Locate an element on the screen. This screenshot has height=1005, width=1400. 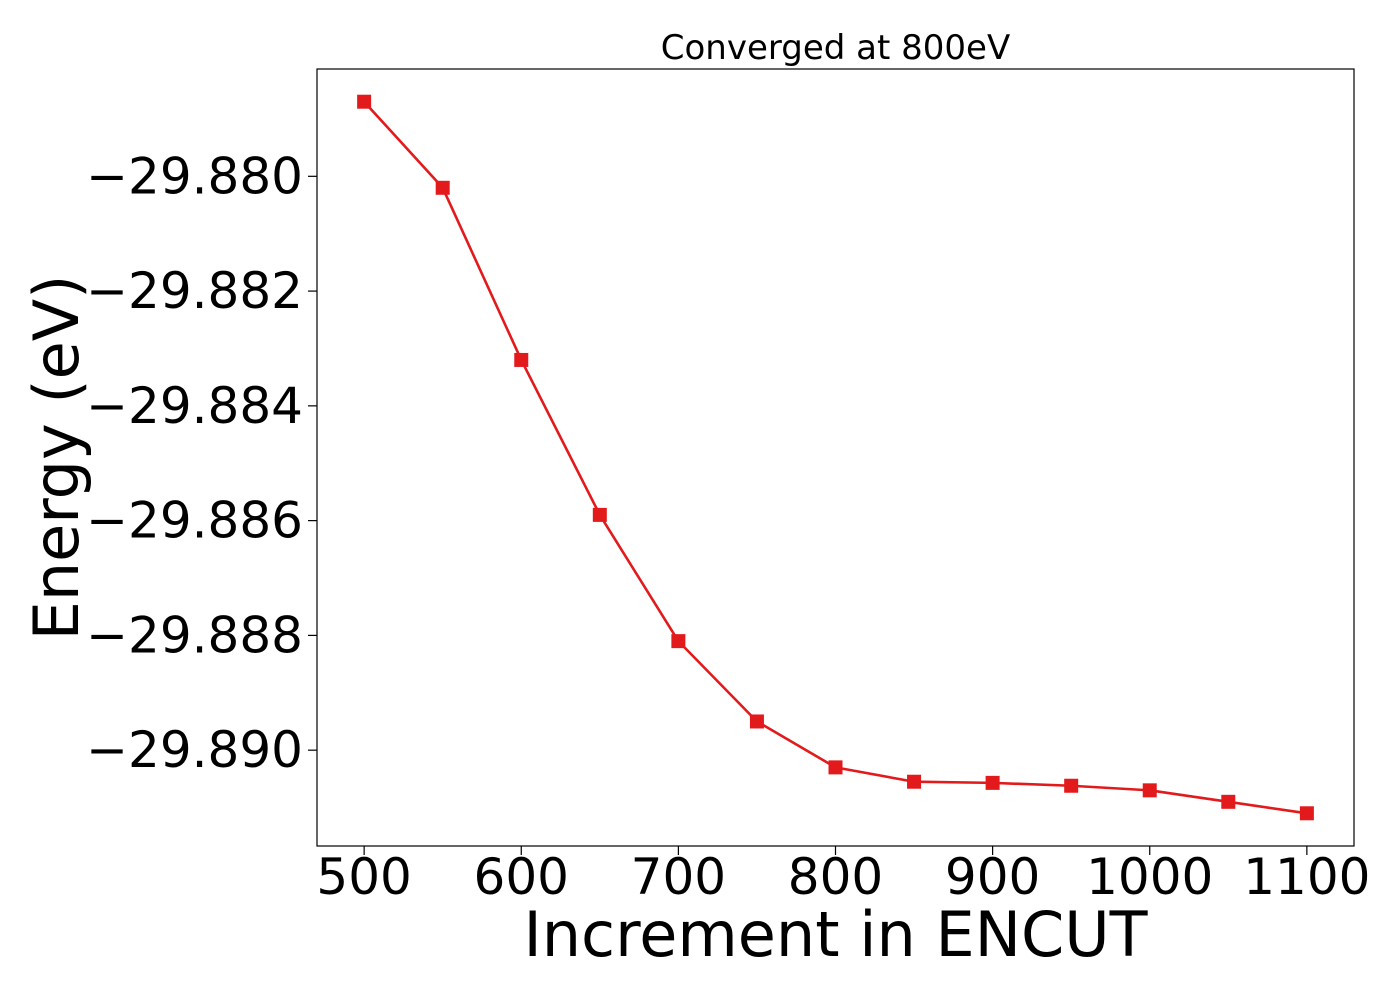
chart-title: Converged at 800eV is located at coordinates (835, 48).